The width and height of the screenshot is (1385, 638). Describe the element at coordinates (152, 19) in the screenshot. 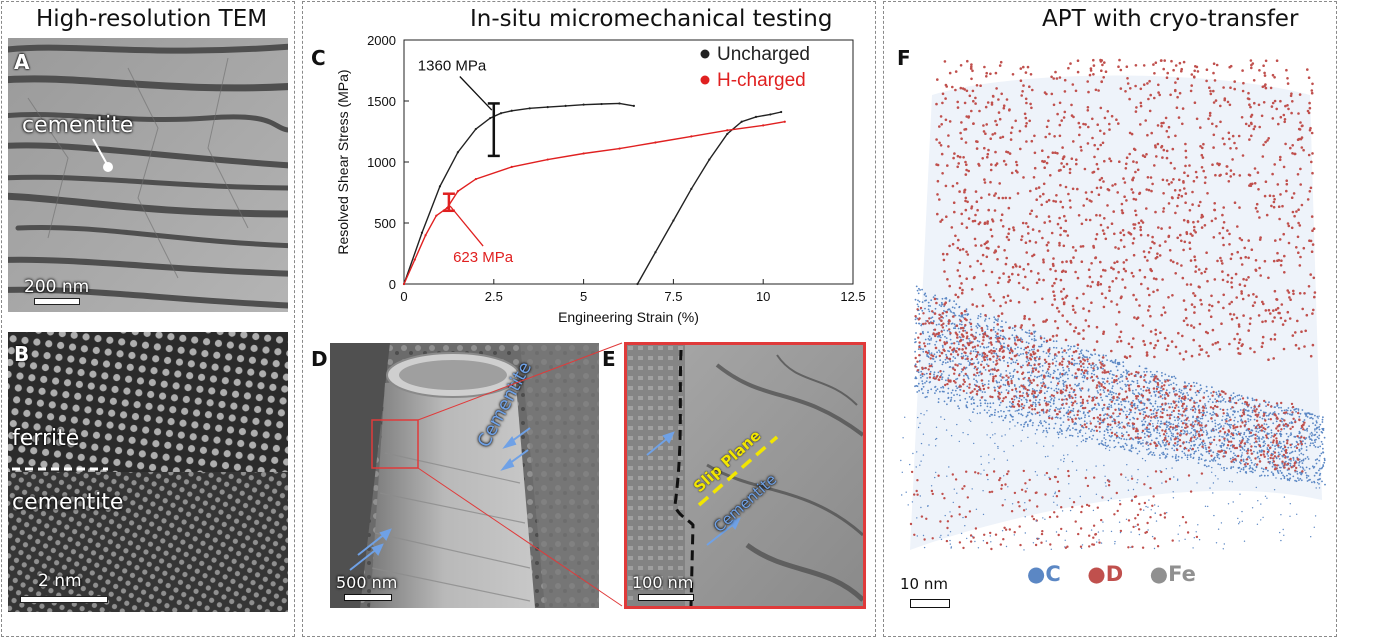

I see `tem-section-title: High-resolution TEM` at that location.